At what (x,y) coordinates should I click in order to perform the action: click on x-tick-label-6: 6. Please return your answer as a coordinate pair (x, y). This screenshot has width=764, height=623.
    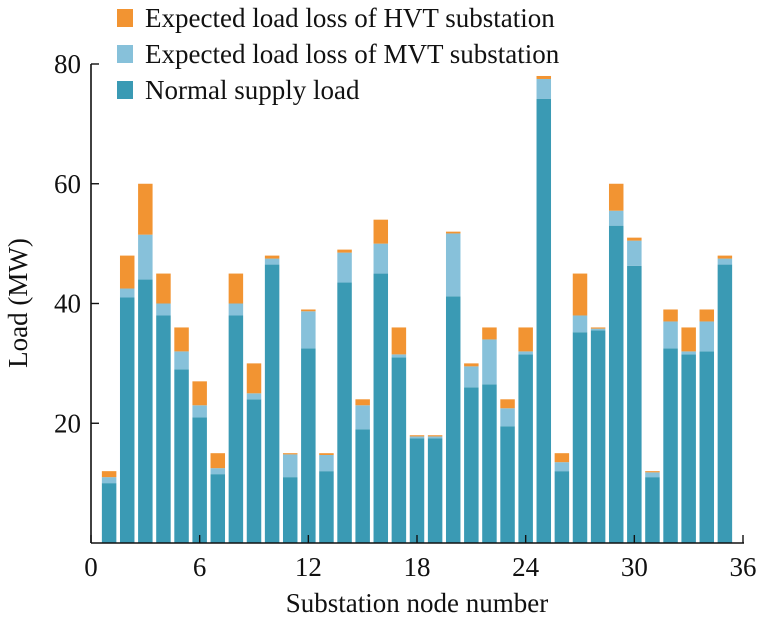
    Looking at the image, I should click on (200, 567).